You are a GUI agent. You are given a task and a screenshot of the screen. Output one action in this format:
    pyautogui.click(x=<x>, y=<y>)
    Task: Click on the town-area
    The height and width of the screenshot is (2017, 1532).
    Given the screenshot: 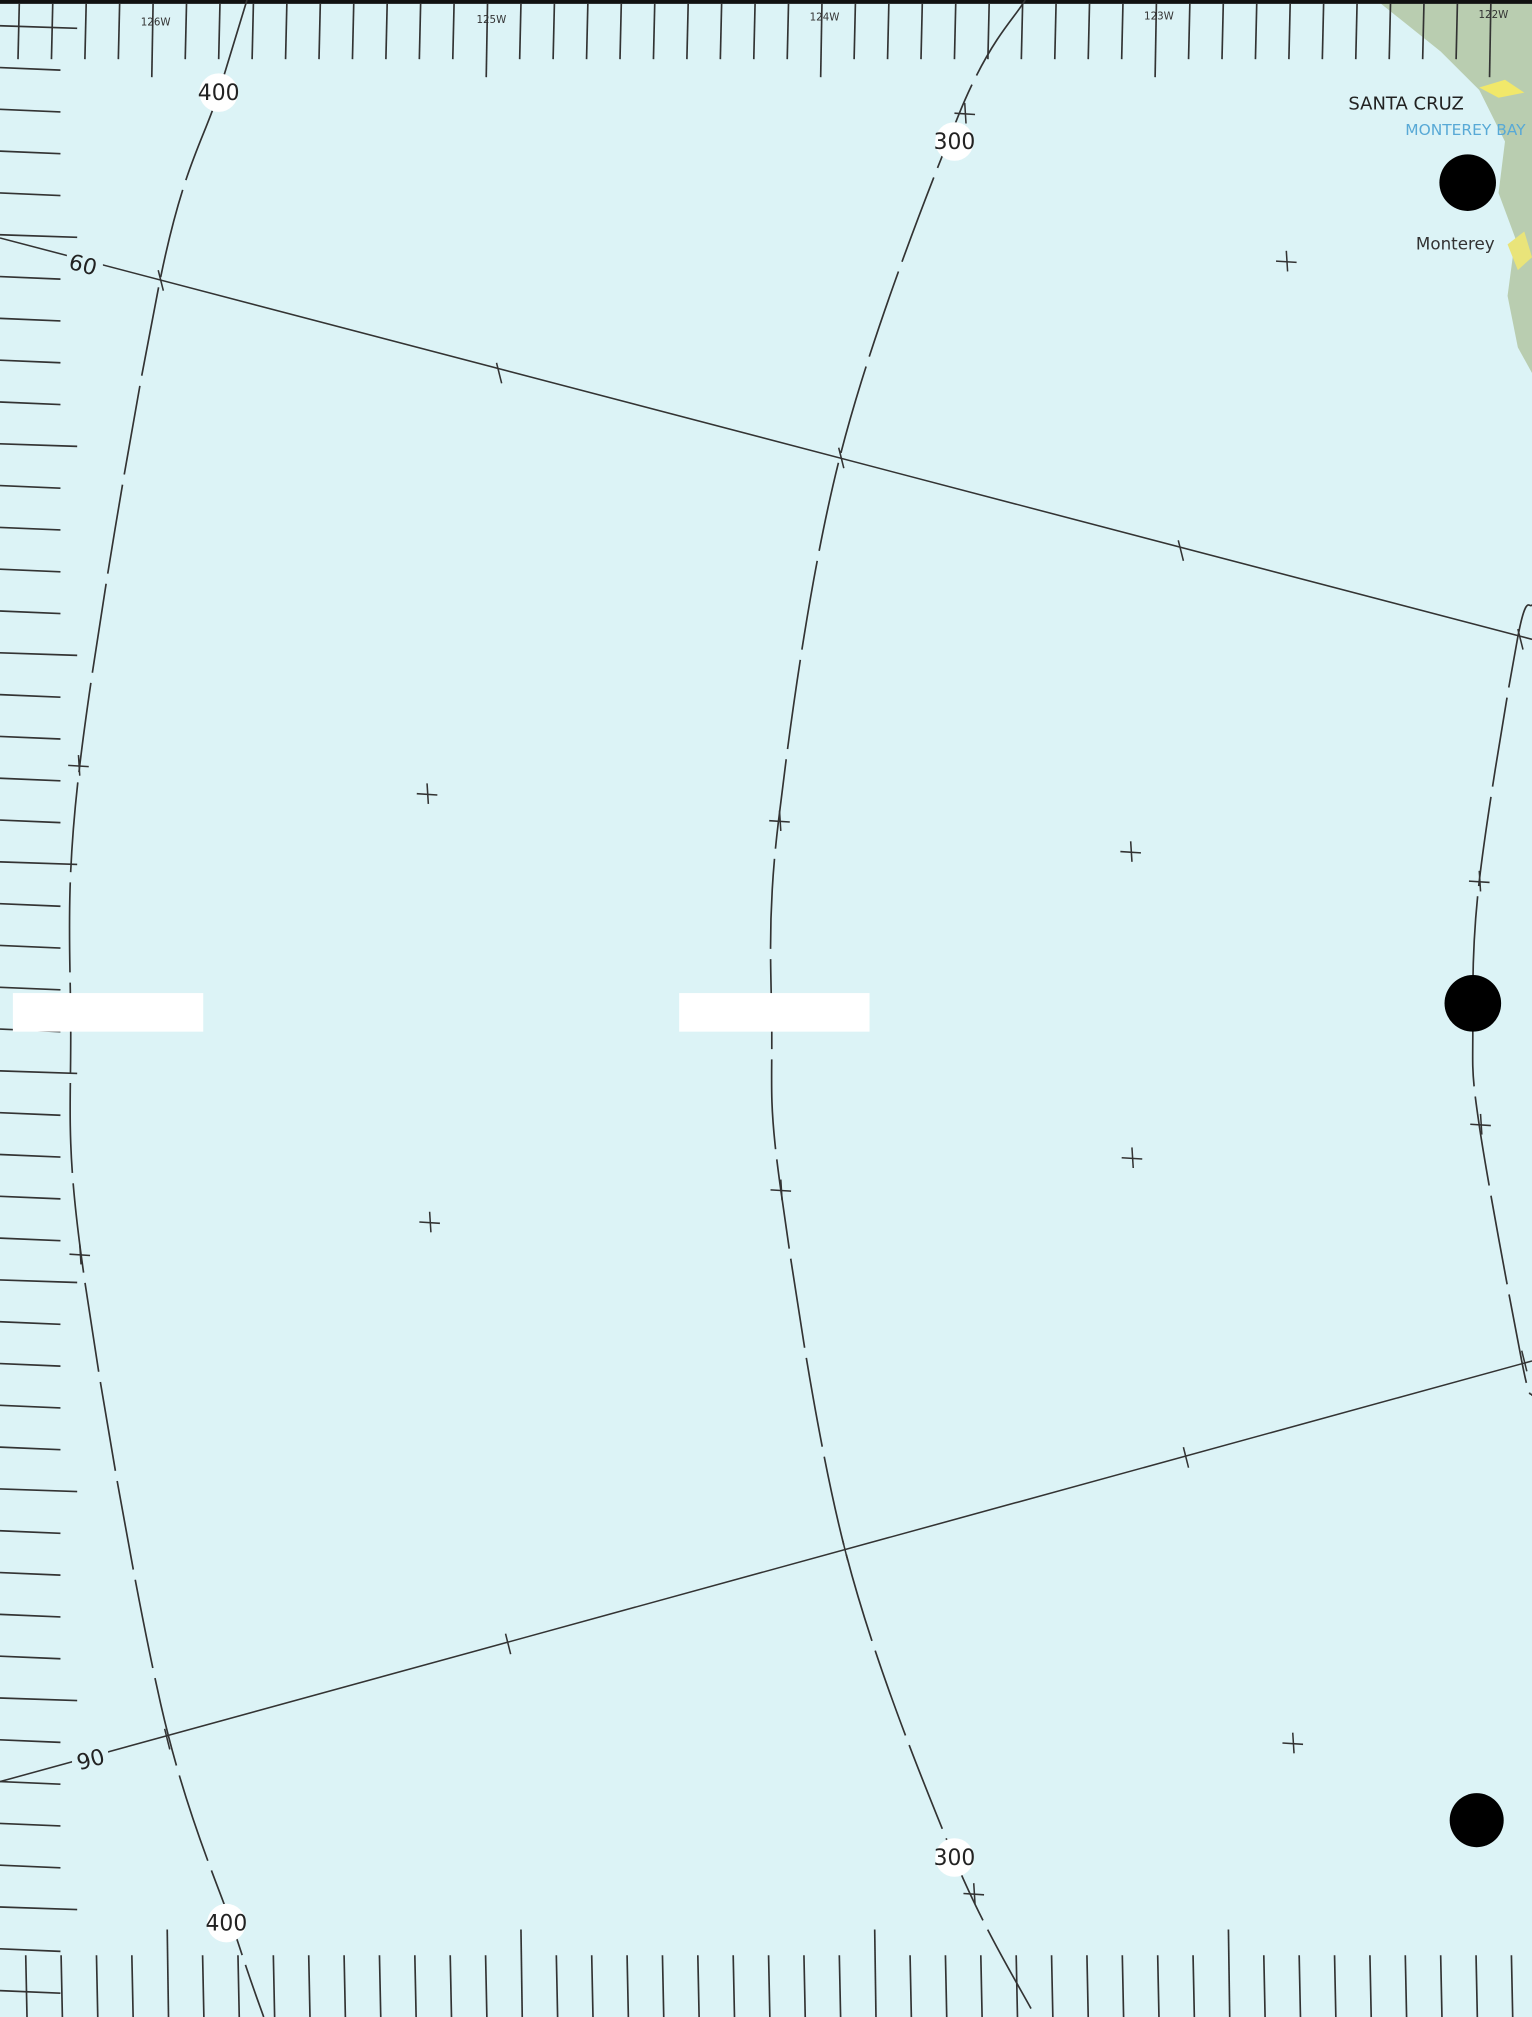 What is the action you would take?
    pyautogui.click(x=1519, y=251)
    